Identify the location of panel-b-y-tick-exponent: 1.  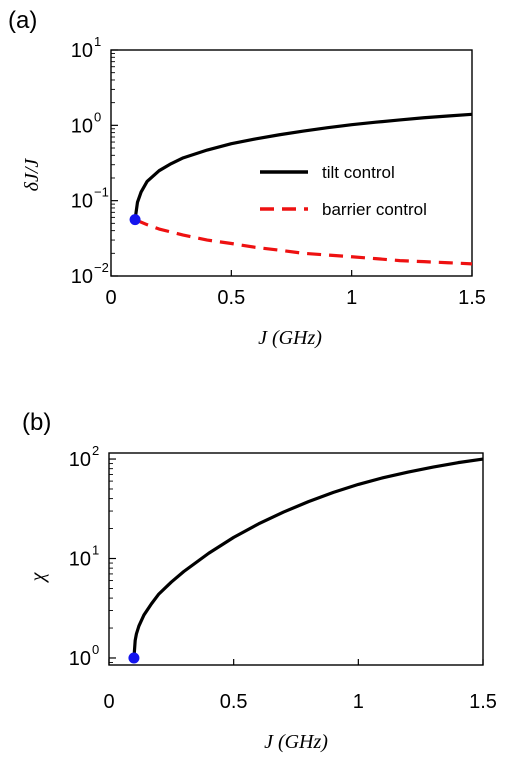
(95, 550).